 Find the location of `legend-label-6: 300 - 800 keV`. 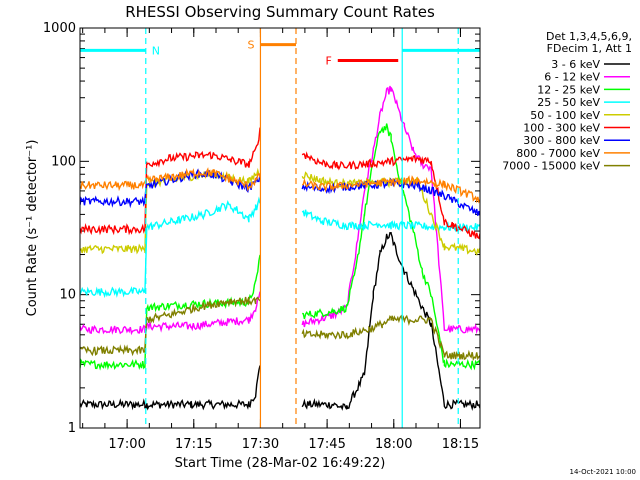

legend-label-6: 300 - 800 keV is located at coordinates (561, 140).